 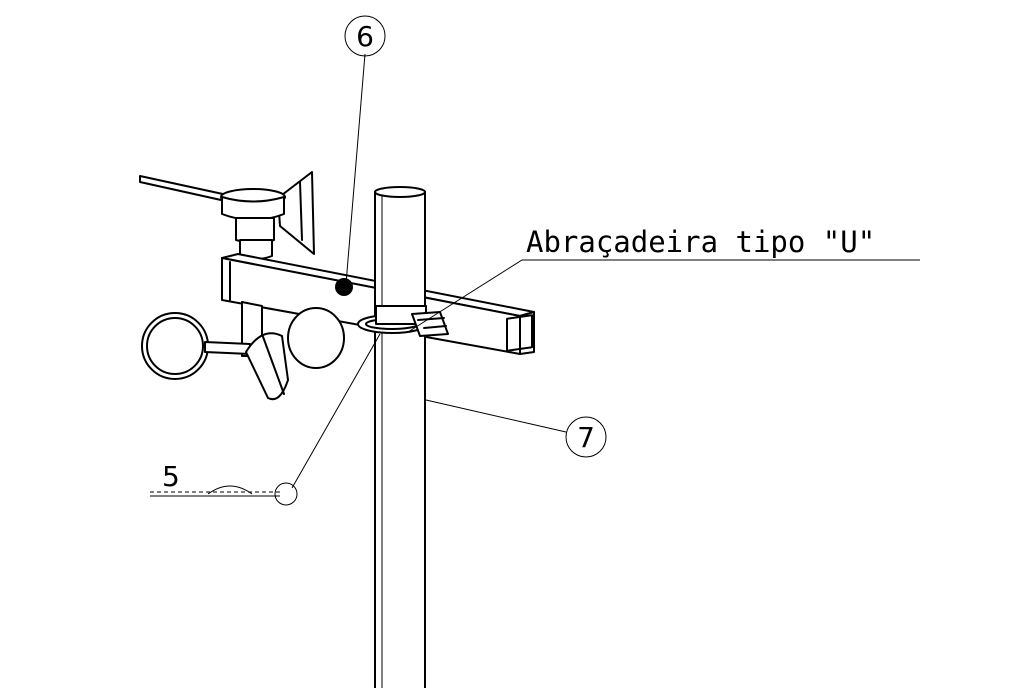 I want to click on callout-7-text: 7, so click(x=586, y=437).